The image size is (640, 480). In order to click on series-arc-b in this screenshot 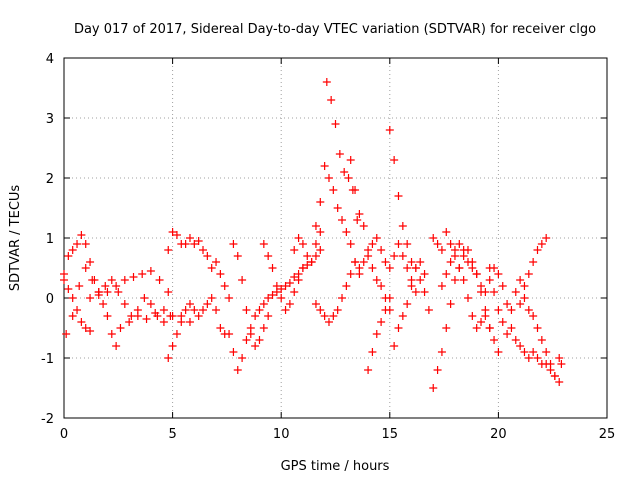, I will do `click(77, 305)`.